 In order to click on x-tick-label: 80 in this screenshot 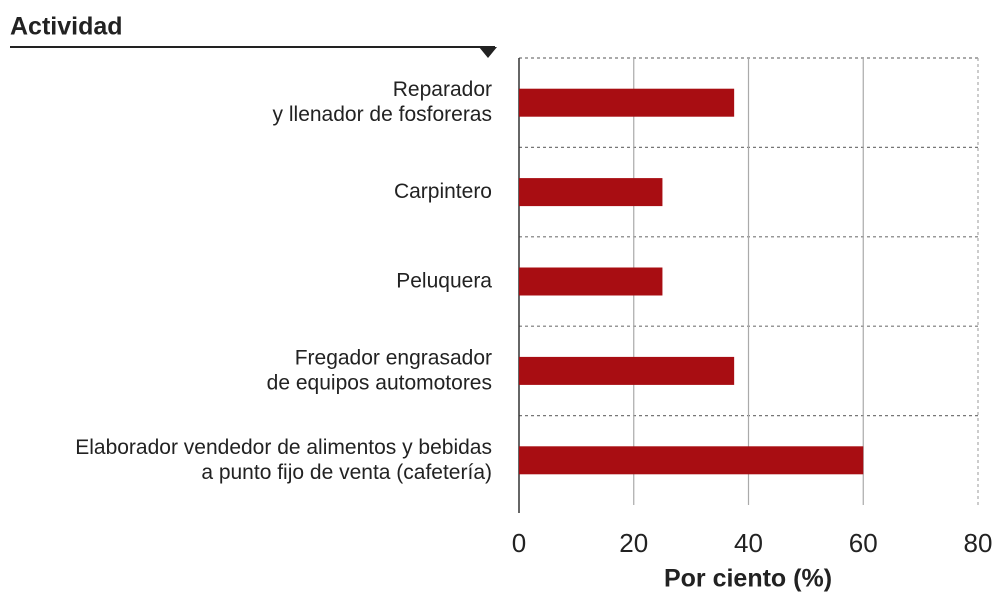, I will do `click(978, 543)`.